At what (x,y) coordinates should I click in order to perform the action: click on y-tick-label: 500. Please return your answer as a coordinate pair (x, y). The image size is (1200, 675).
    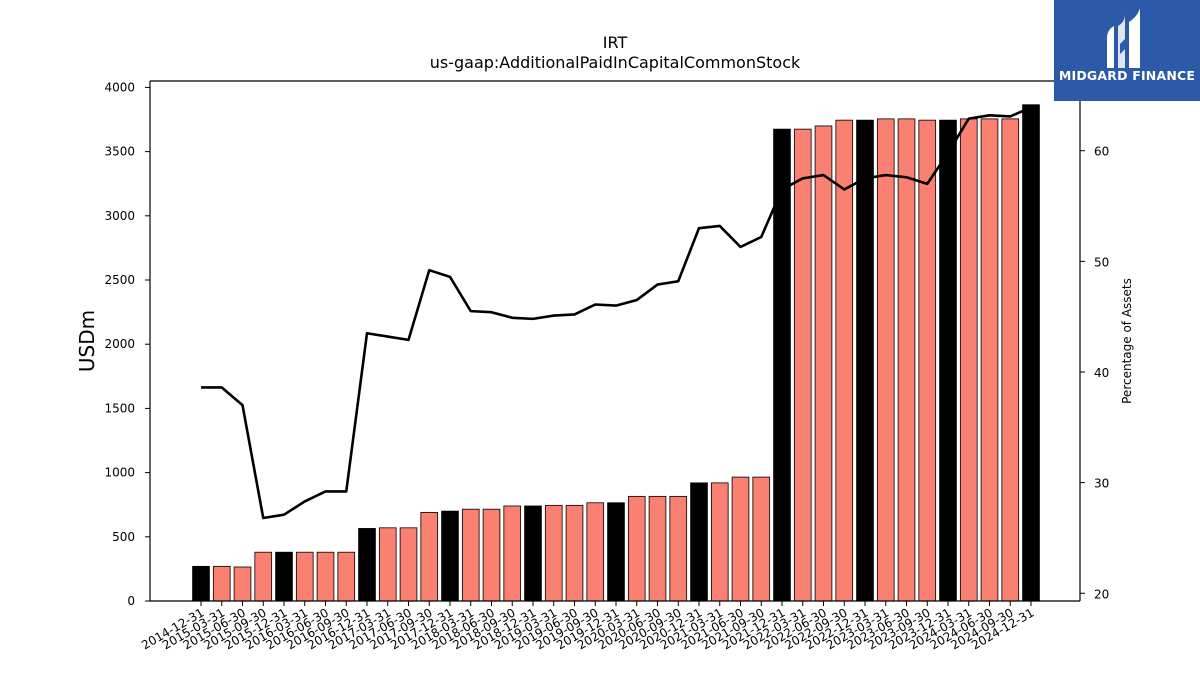
    Looking at the image, I should click on (123, 537).